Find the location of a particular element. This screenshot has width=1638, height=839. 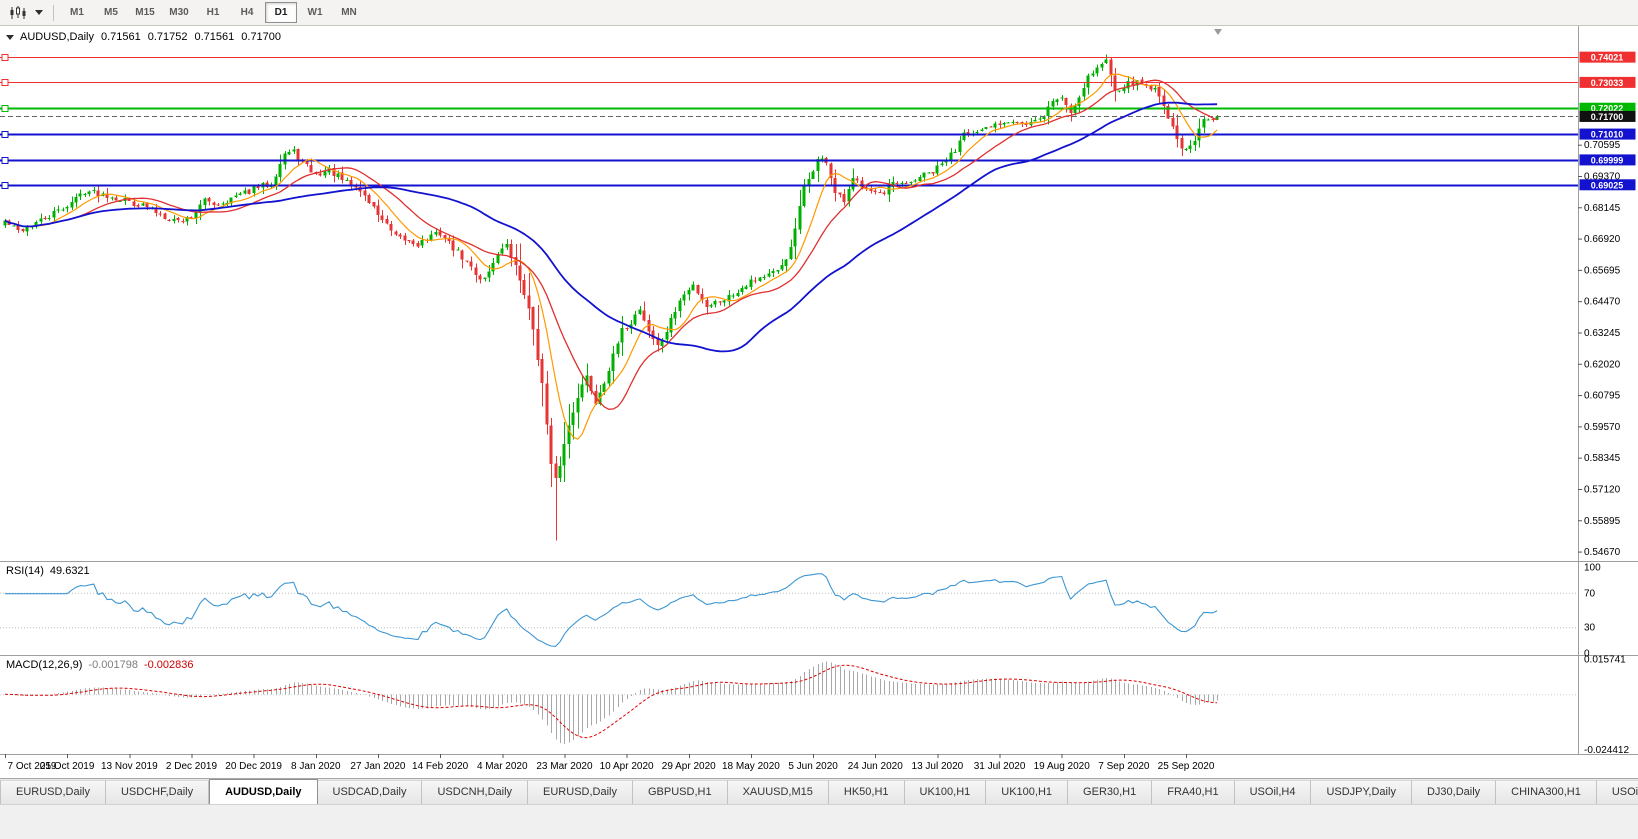

chart-tab-usdjpy-daily: USDJPY,Daily is located at coordinates (1361, 792).